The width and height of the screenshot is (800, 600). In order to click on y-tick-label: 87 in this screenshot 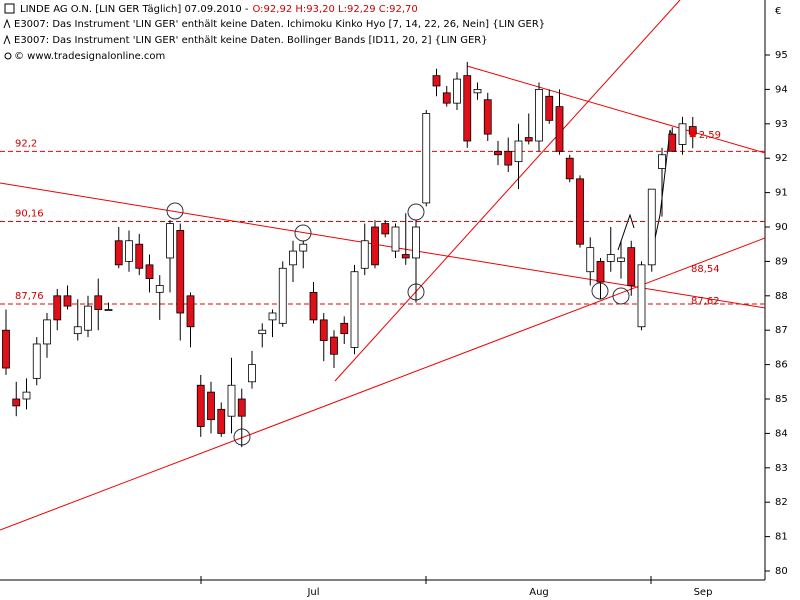, I will do `click(781, 330)`.